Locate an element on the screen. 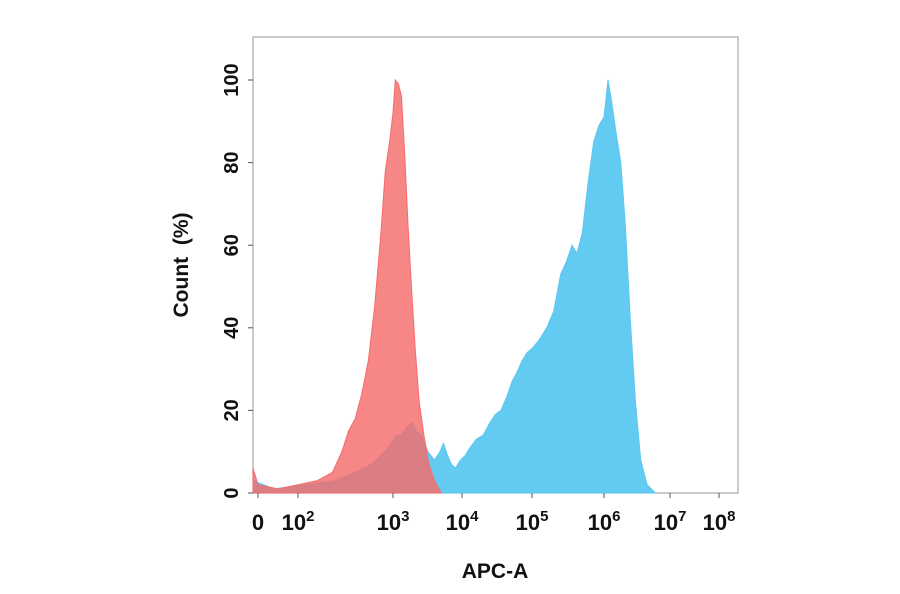  y-tick-label: 0 is located at coordinates (232, 492).